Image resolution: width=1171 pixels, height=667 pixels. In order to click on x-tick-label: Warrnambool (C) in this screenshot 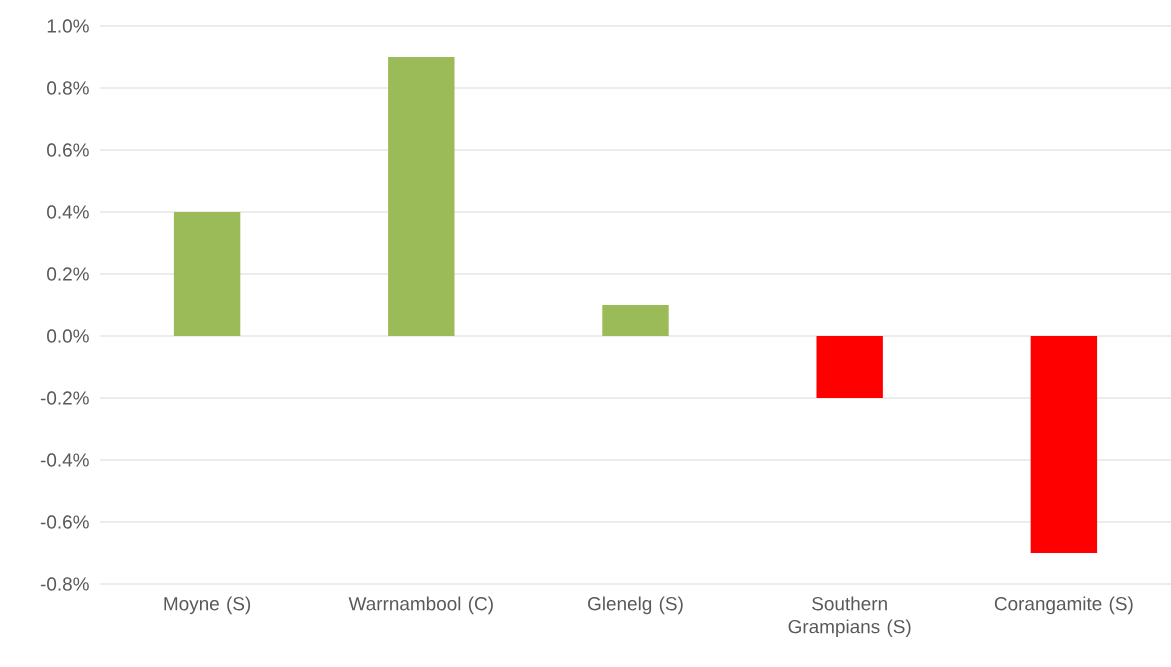, I will do `click(420, 605)`.